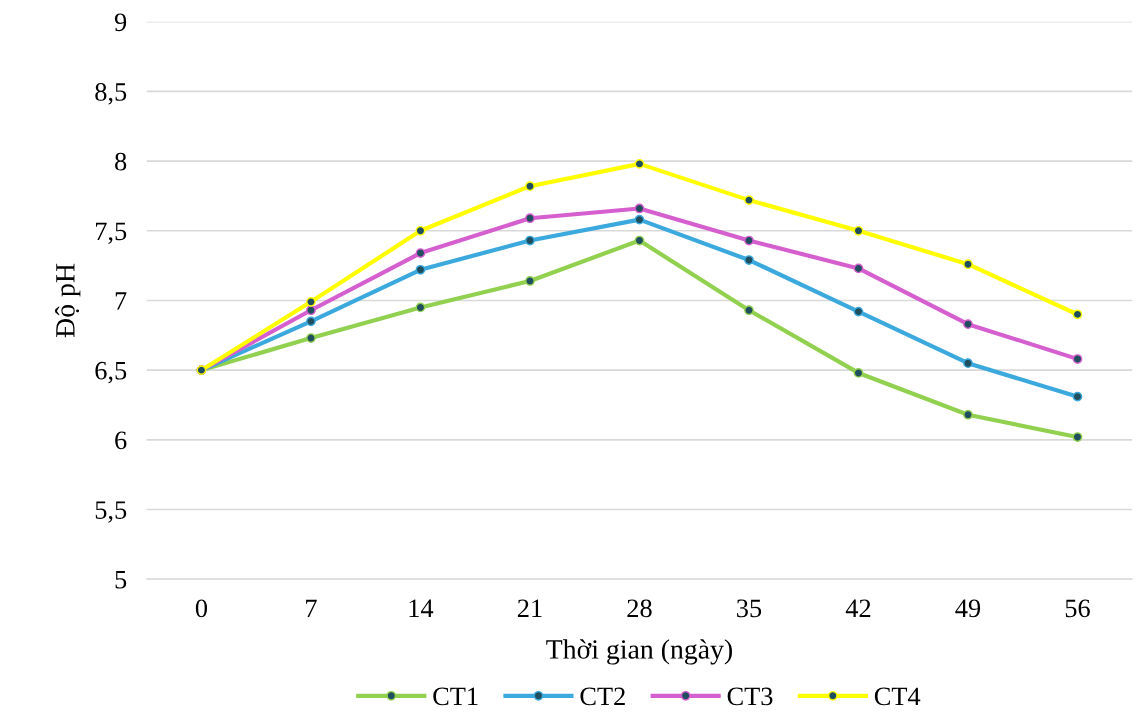 The image size is (1146, 724). Describe the element at coordinates (201, 608) in the screenshot. I see `x-tick-label: 0` at that location.